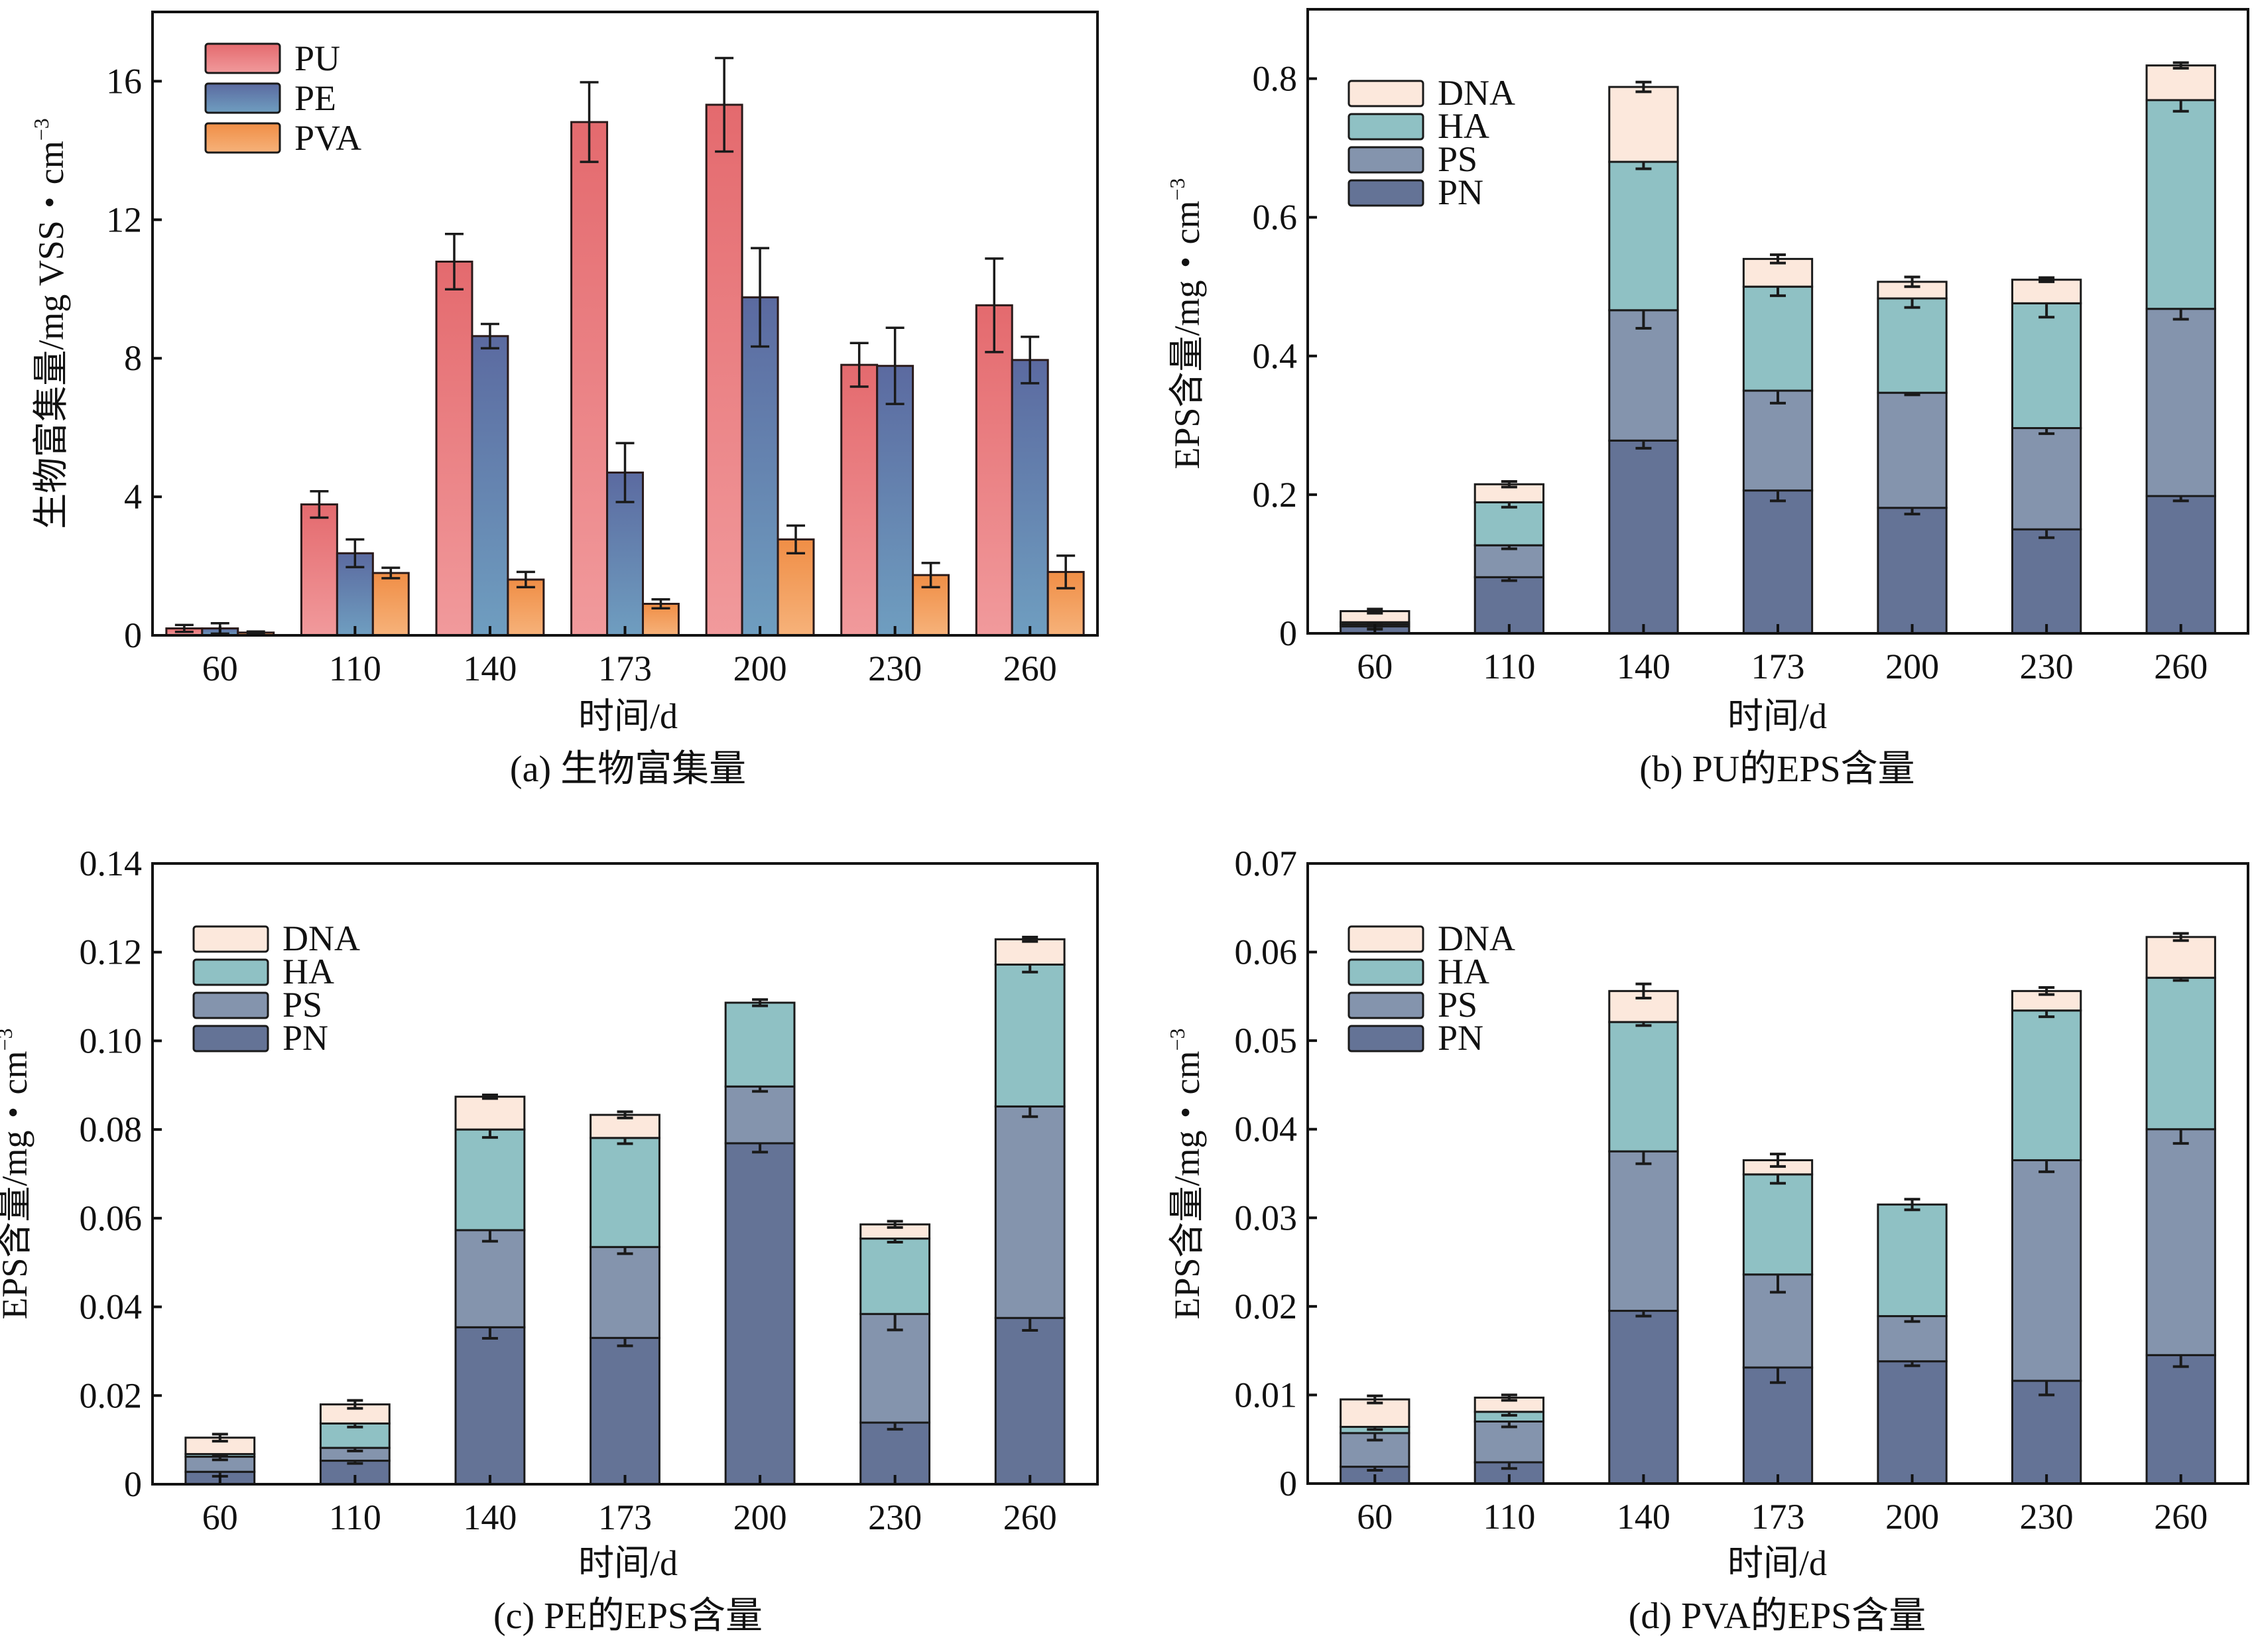  I want to click on y-tick-label: 0.10, so click(111, 1040).